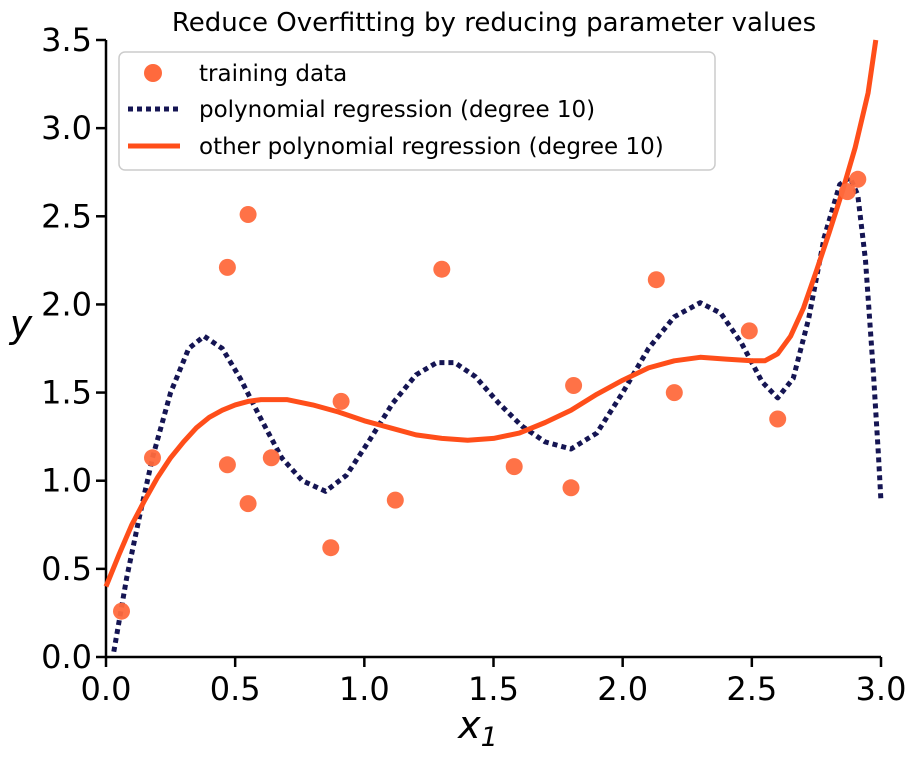 The width and height of the screenshot is (918, 758). What do you see at coordinates (153, 73) in the screenshot?
I see `legend-marker-training-data` at bounding box center [153, 73].